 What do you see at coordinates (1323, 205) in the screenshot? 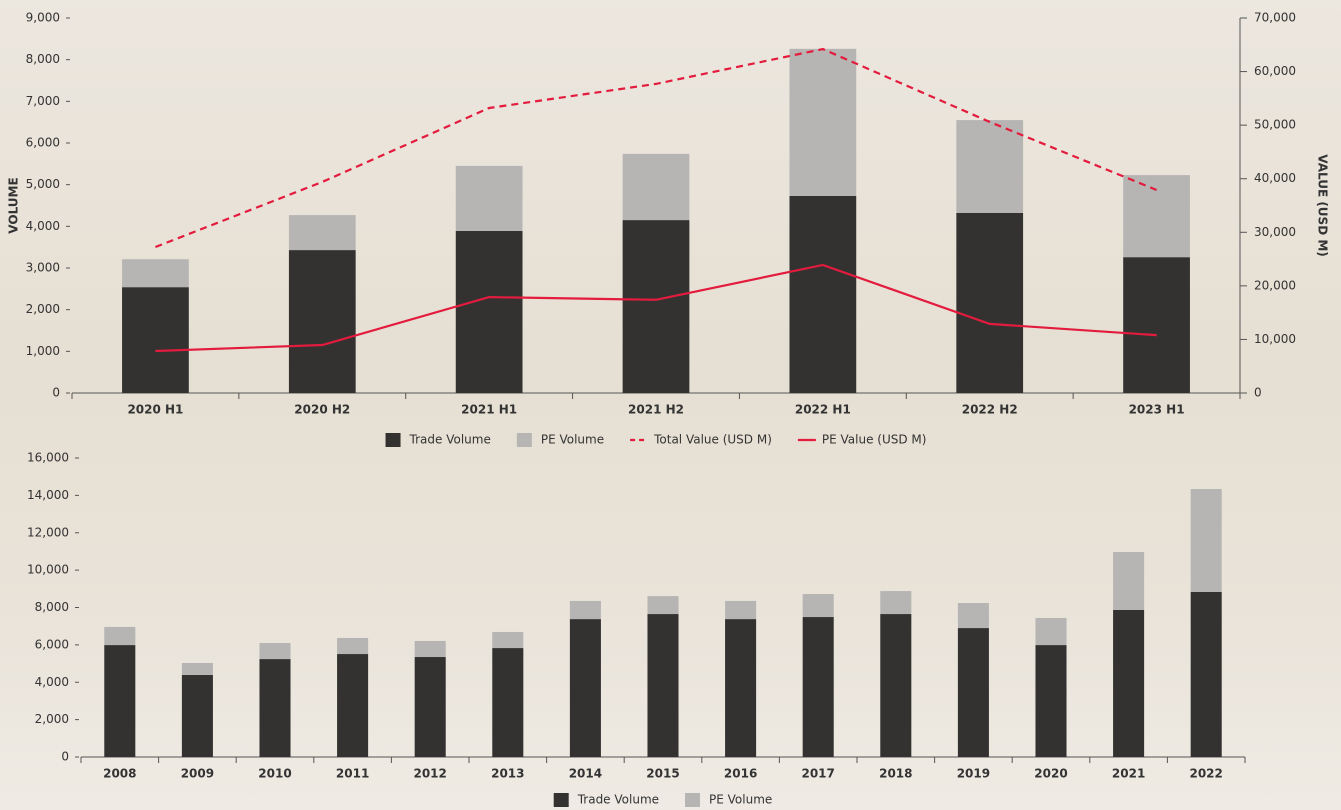
I see `y2-axis-title: VALUE (USD M)` at bounding box center [1323, 205].